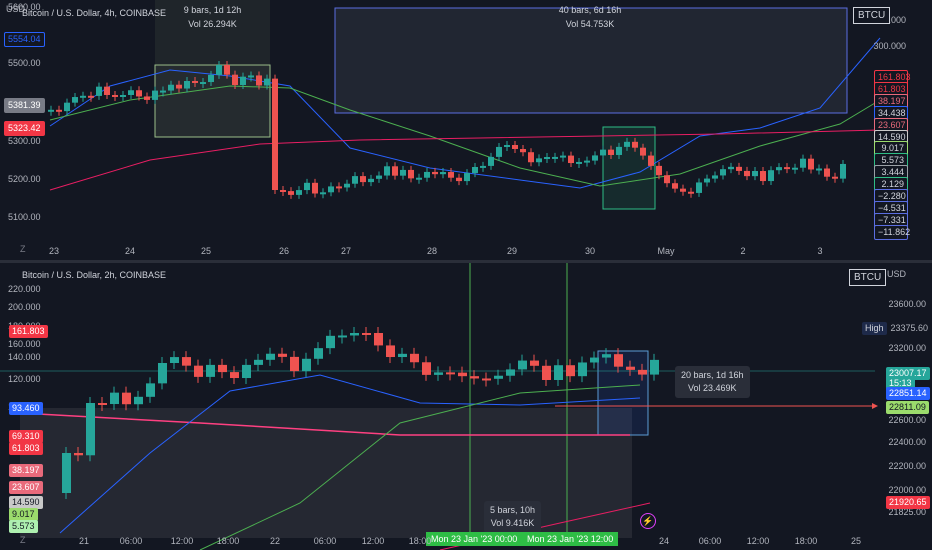 The image size is (932, 550). Describe the element at coordinates (54, 251) in the screenshot. I see `top-time-label: 23` at that location.